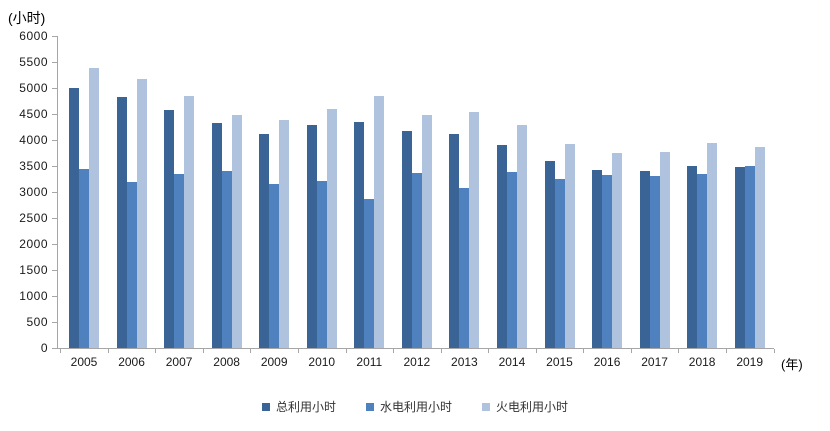  Describe the element at coordinates (84, 362) in the screenshot. I see `x-tick-label: 2005` at that location.